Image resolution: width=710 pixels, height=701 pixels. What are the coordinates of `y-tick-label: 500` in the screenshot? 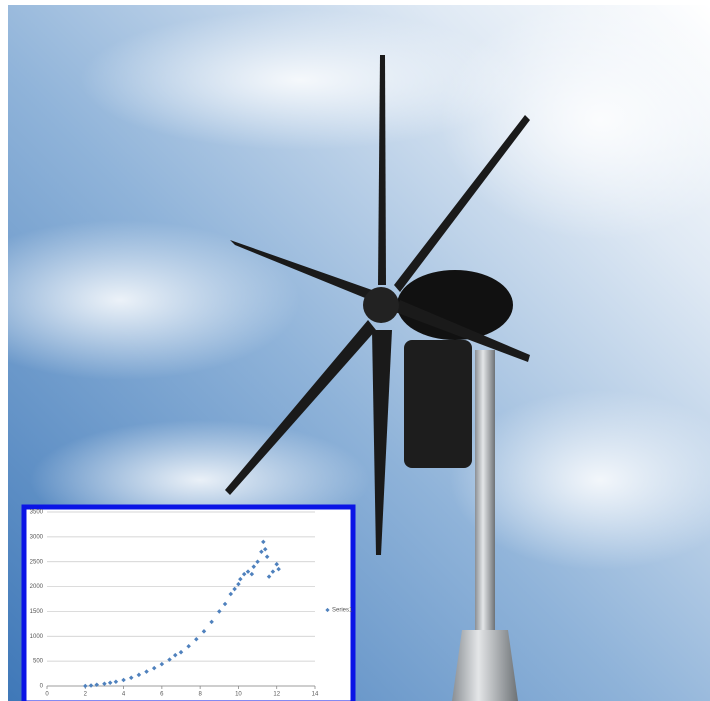 It's located at (38, 662).